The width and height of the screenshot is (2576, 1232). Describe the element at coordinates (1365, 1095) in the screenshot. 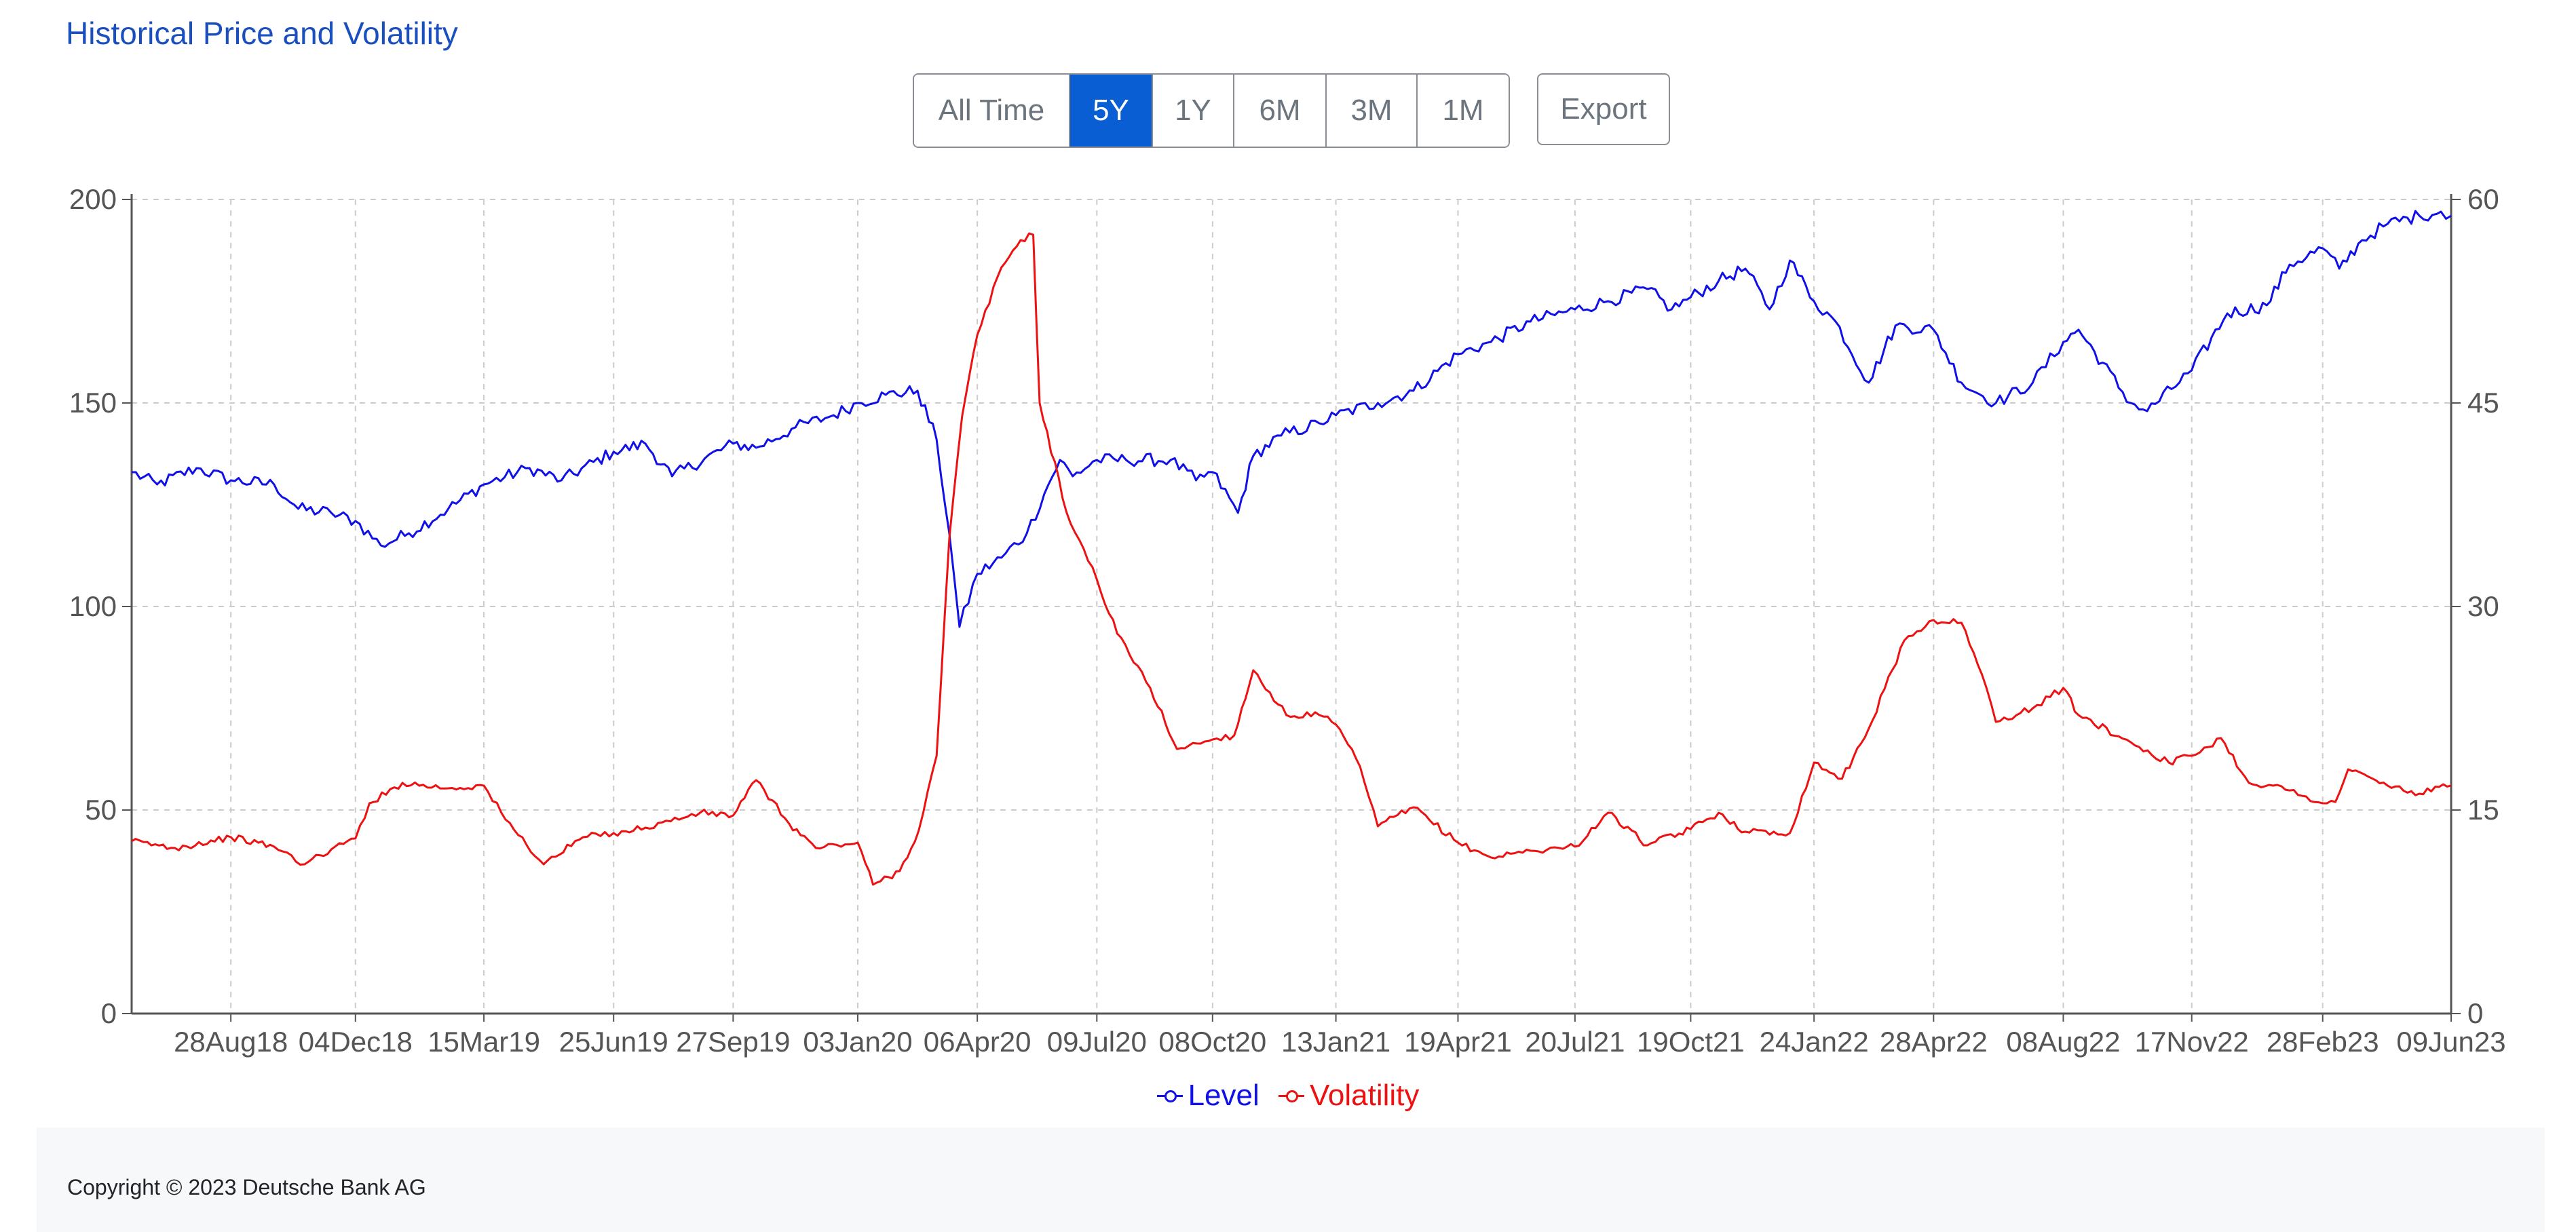

I see `legend-volatility-label: Volatility` at that location.